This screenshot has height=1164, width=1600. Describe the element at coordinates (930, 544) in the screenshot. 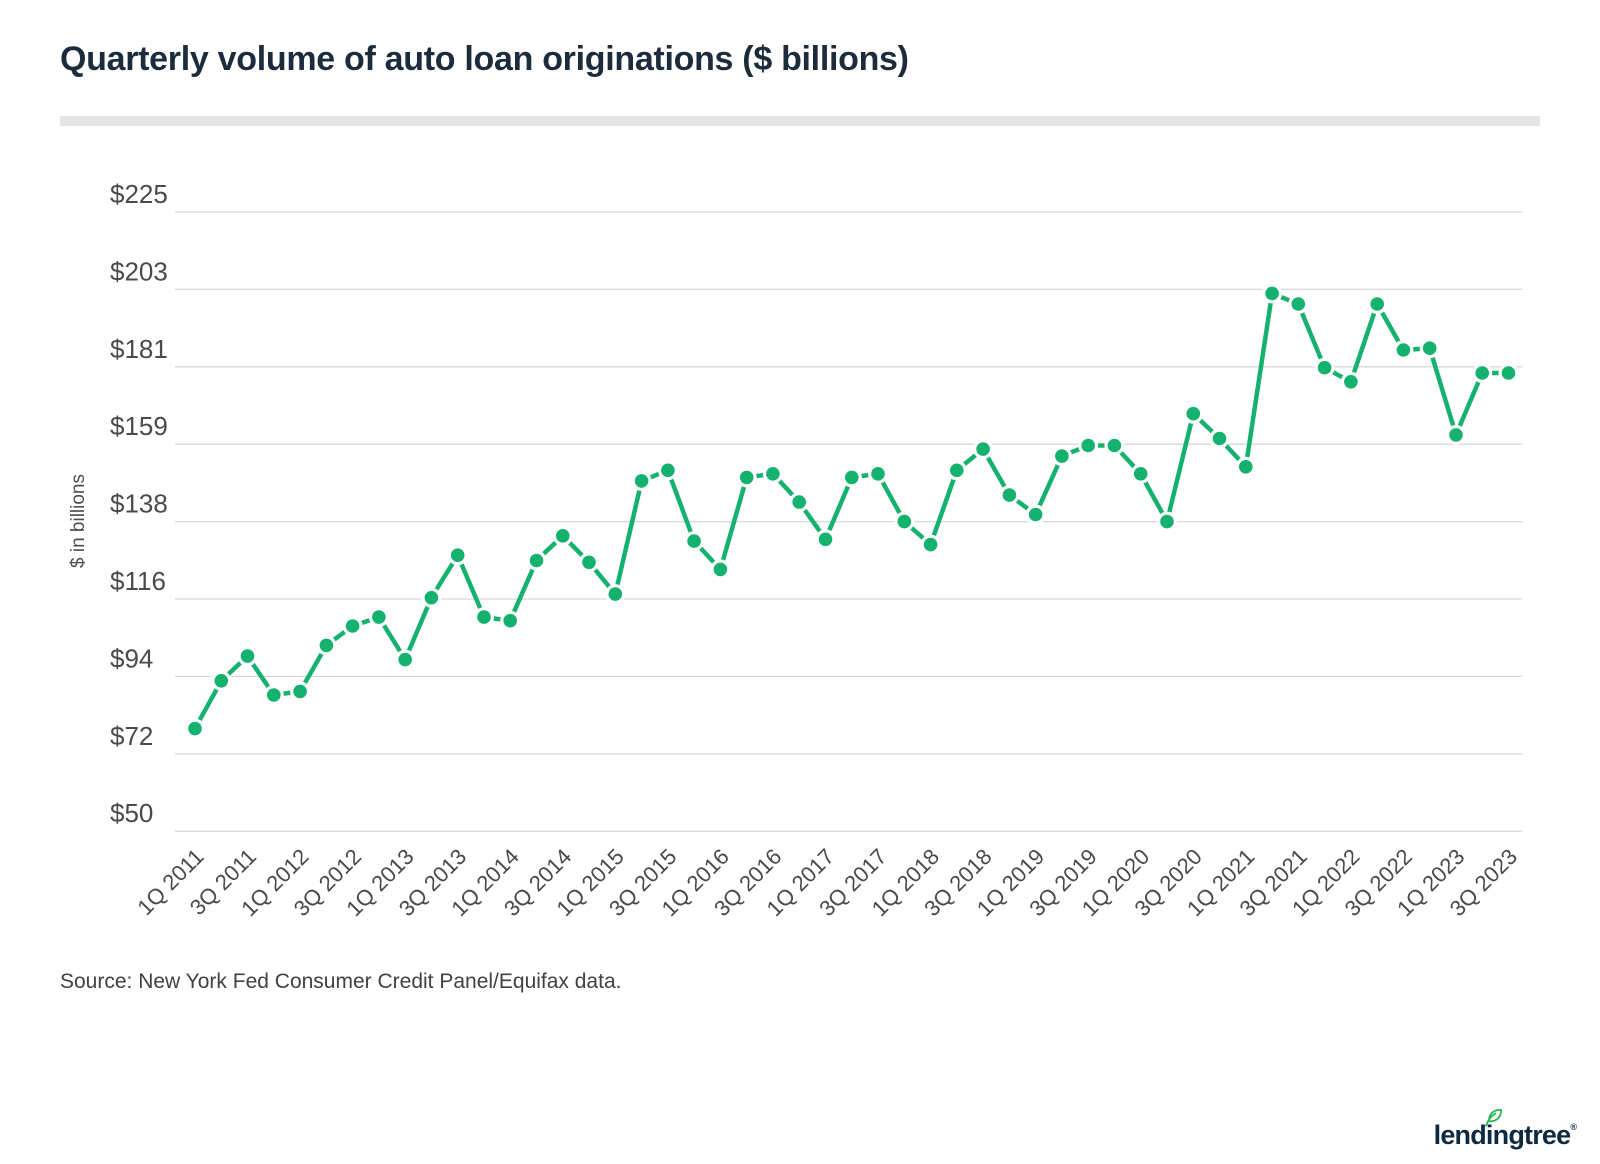

I see `data-point: 1Q 2018: $131` at that location.